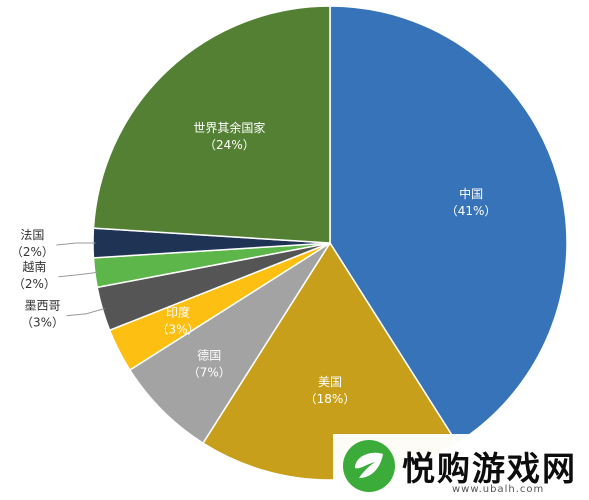 This screenshot has height=500, width=589. I want to click on slice-percent-7: （24%）, so click(229, 145).